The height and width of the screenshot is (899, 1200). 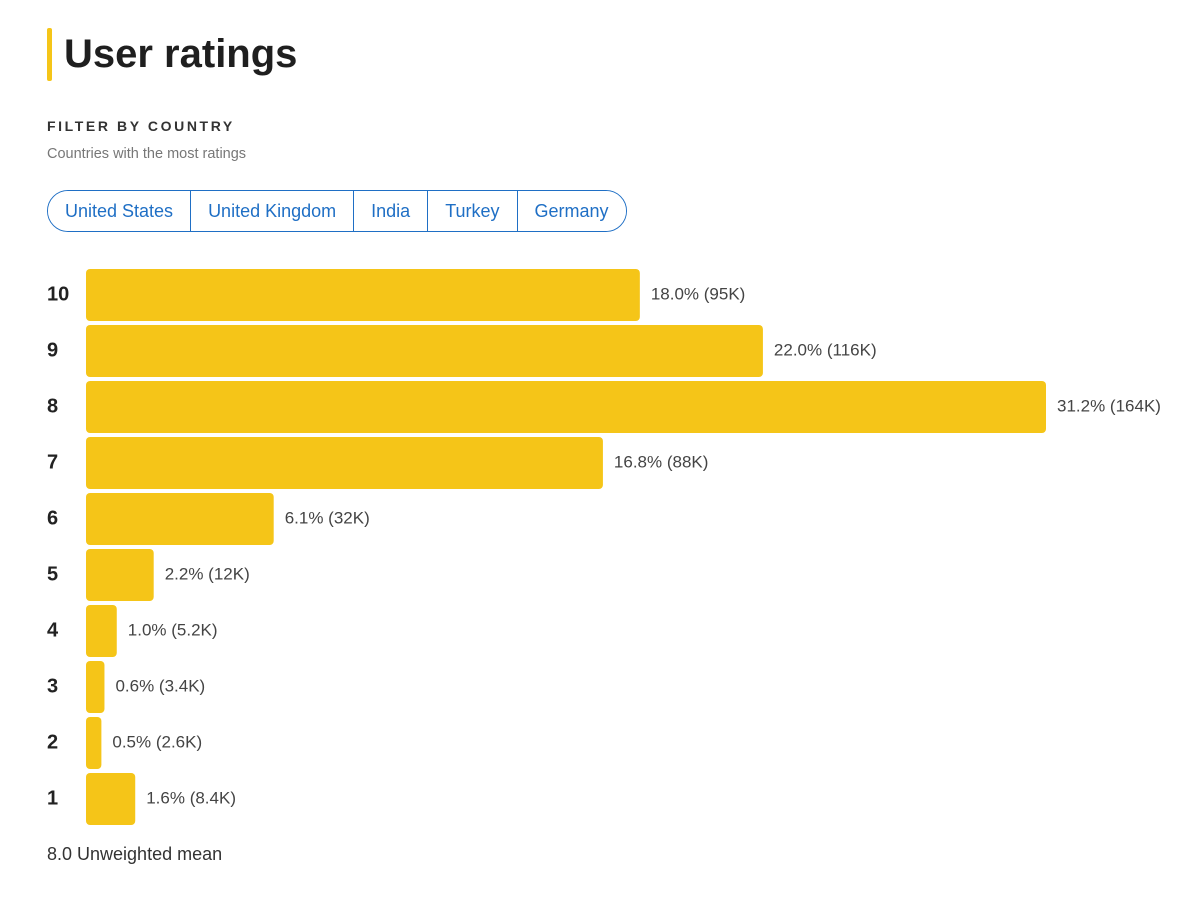 I want to click on rating-label: 2, so click(x=52, y=742).